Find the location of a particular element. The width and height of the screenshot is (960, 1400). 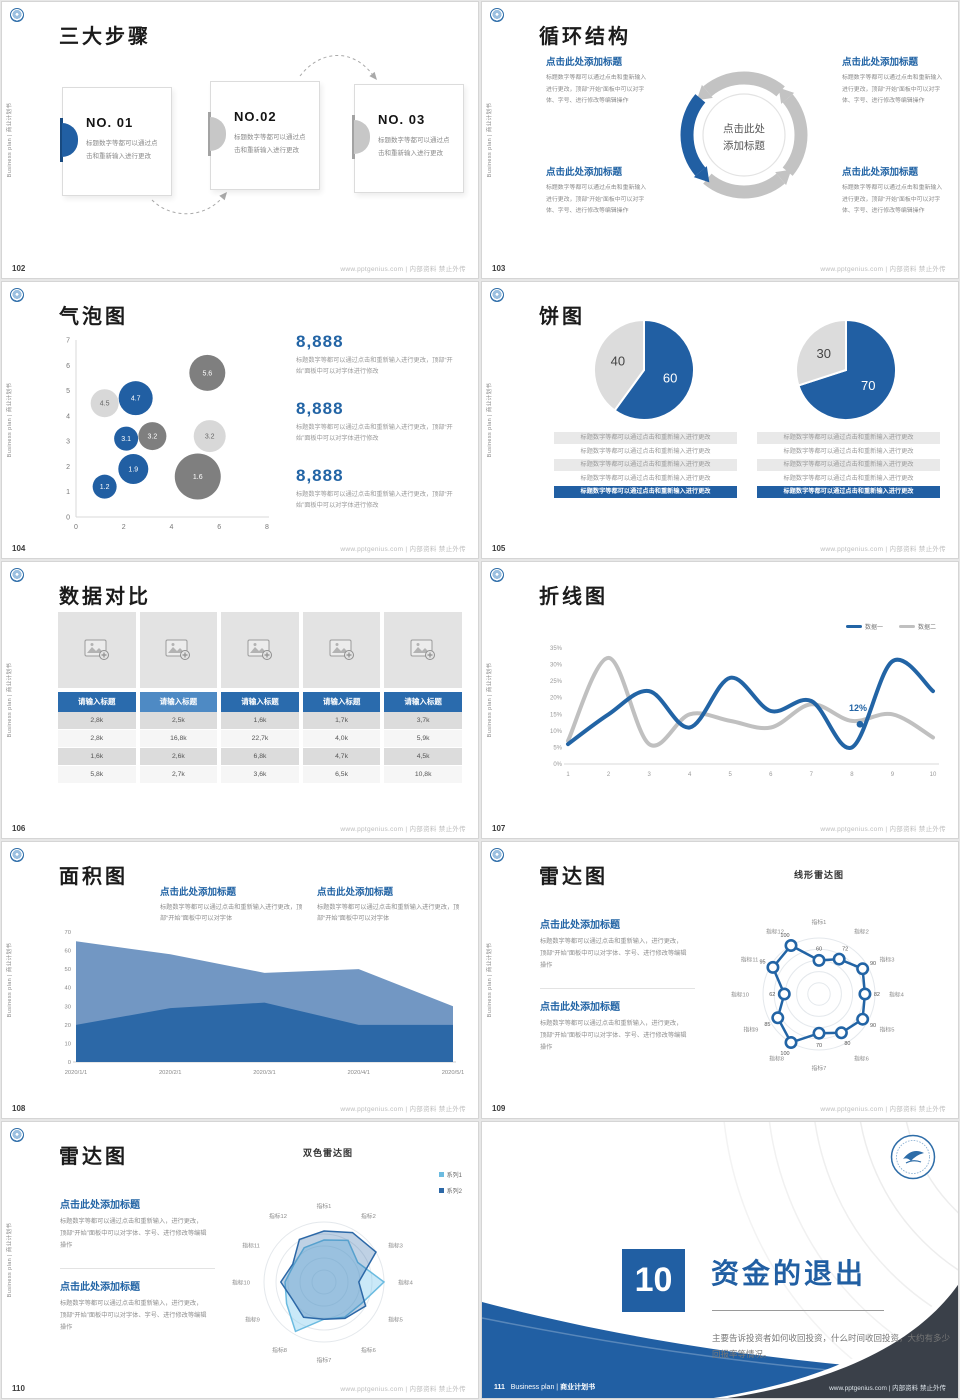

step-card-3: NO. 03 标题数字等都可以通过点击和重新输入进行更改 is located at coordinates (408, 138).